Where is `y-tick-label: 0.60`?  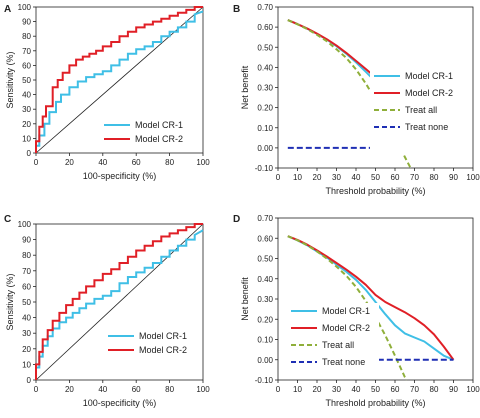
y-tick-label: 0.60 is located at coordinates (265, 27).